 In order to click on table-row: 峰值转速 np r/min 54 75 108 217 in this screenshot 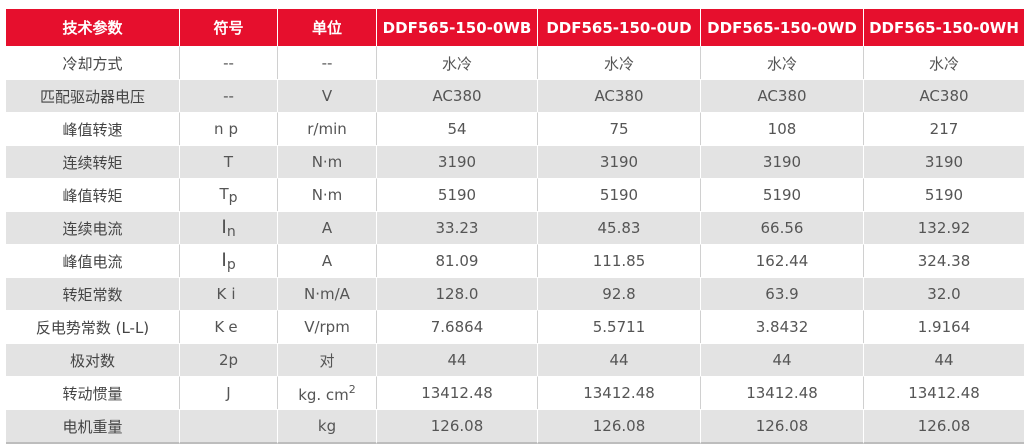, I will do `click(515, 128)`.